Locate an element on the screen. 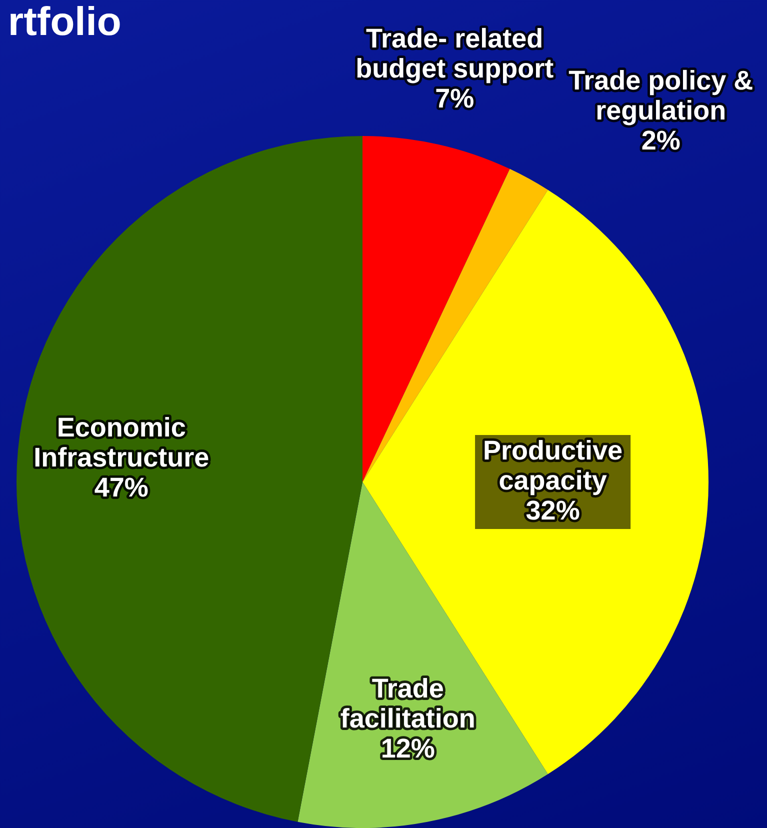  chart-title: rtfolio is located at coordinates (65, 22).